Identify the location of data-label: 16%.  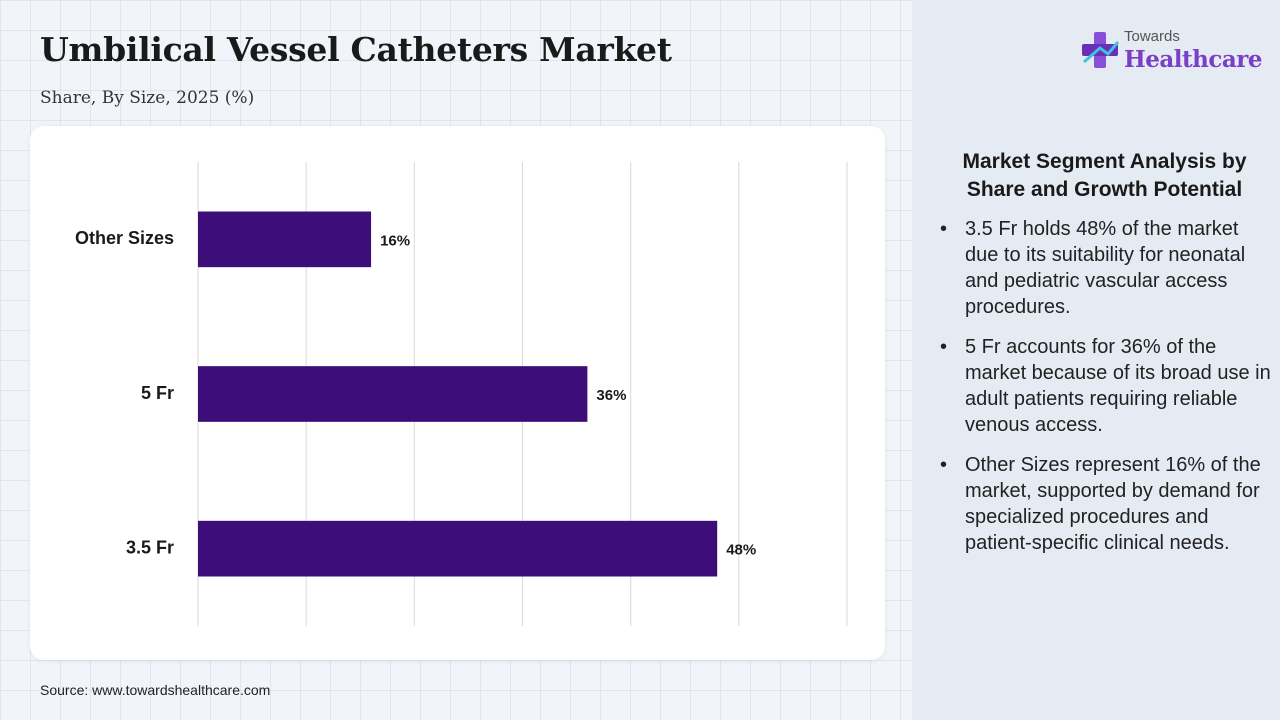
(395, 240).